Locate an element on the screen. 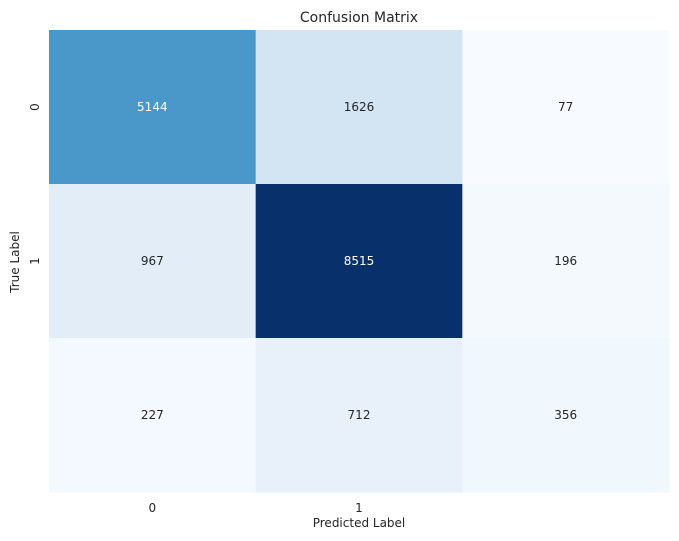 This screenshot has height=541, width=679. cell-value-2-2: 356 is located at coordinates (565, 415).